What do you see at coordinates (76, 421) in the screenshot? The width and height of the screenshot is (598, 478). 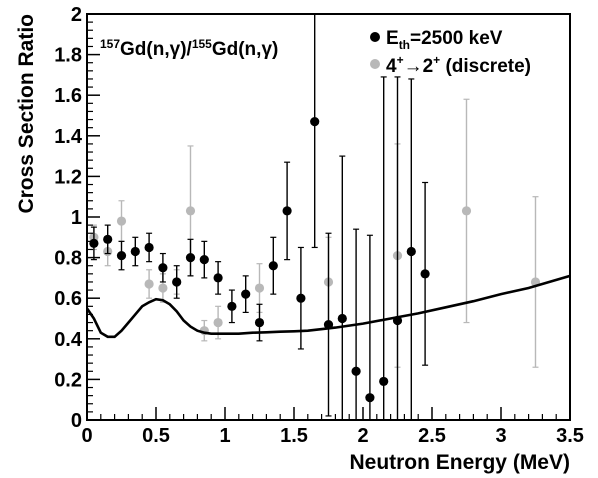 I see `y-tick-label-0: 0` at bounding box center [76, 421].